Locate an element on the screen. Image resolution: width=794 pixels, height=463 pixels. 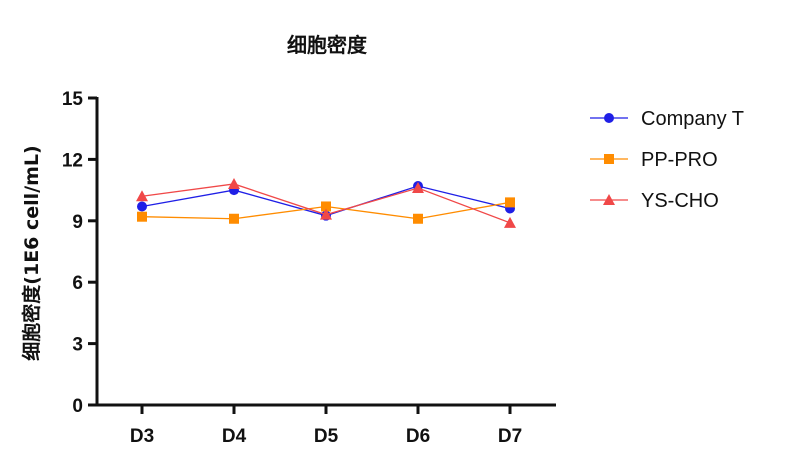
y-tick-label: 0 is located at coordinates (77, 406).